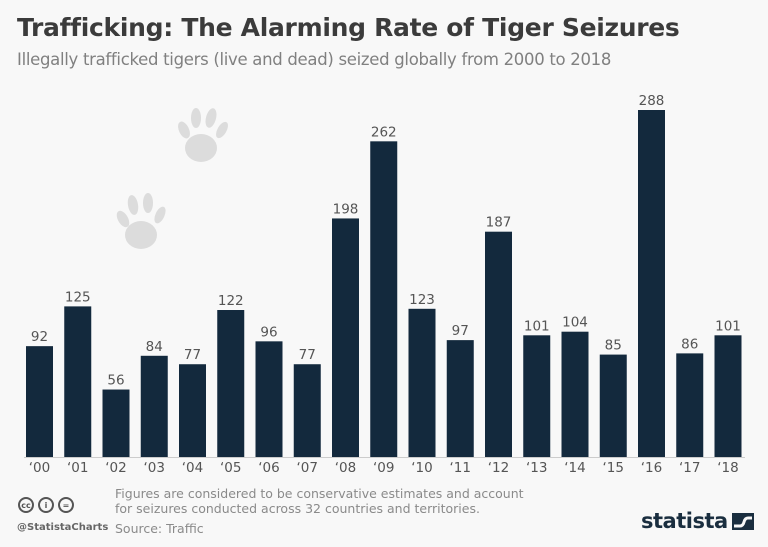  I want to click on license-icons: cc i =, so click(46, 505).